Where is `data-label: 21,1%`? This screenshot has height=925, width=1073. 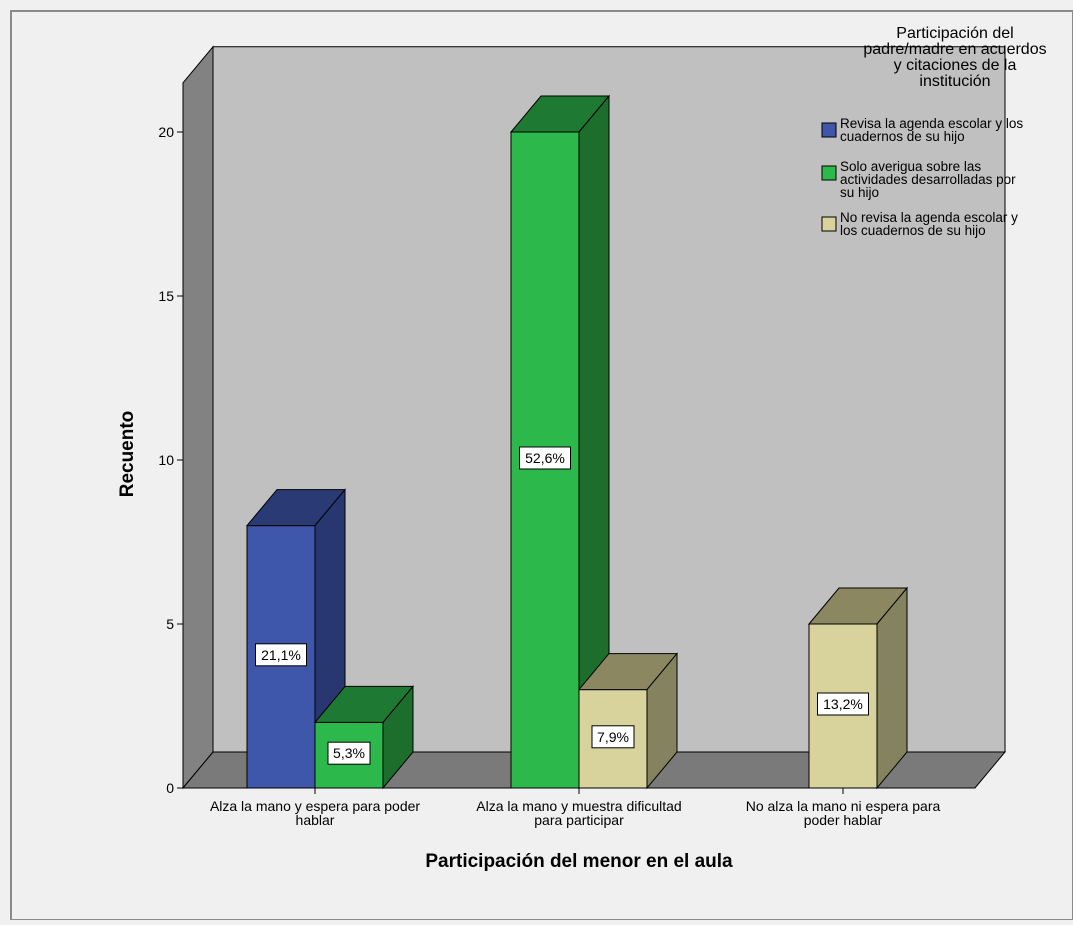
data-label: 21,1% is located at coordinates (281, 655).